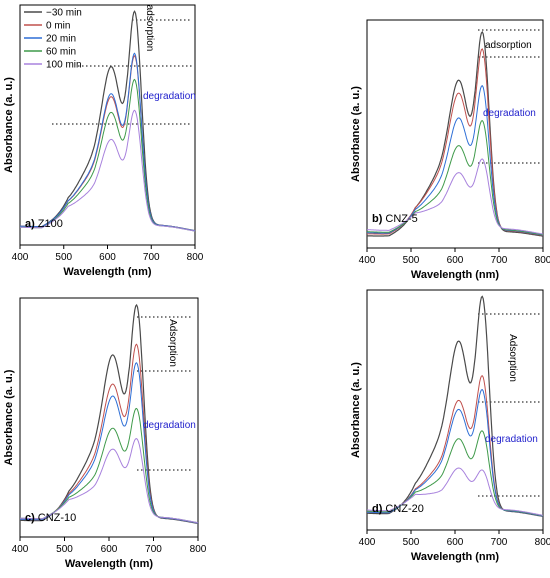  What do you see at coordinates (64, 13) in the screenshot?
I see `legend-entry: −30 min` at bounding box center [64, 13].